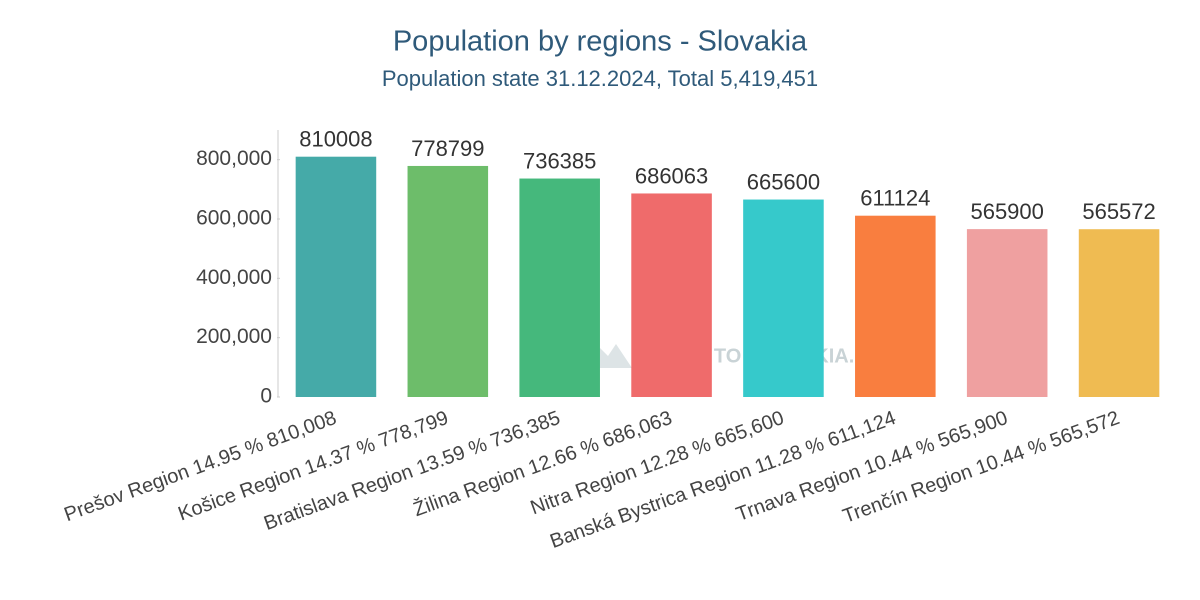 The image size is (1200, 600). What do you see at coordinates (234, 218) in the screenshot?
I see `y-tick-label: 600,000` at bounding box center [234, 218].